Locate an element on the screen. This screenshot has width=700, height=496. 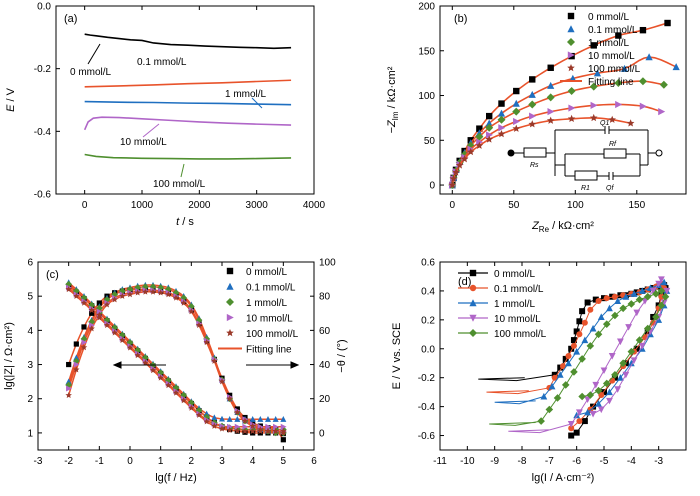
annotation-100-mmol: 100 mmol/L is located at coordinates (179, 184).